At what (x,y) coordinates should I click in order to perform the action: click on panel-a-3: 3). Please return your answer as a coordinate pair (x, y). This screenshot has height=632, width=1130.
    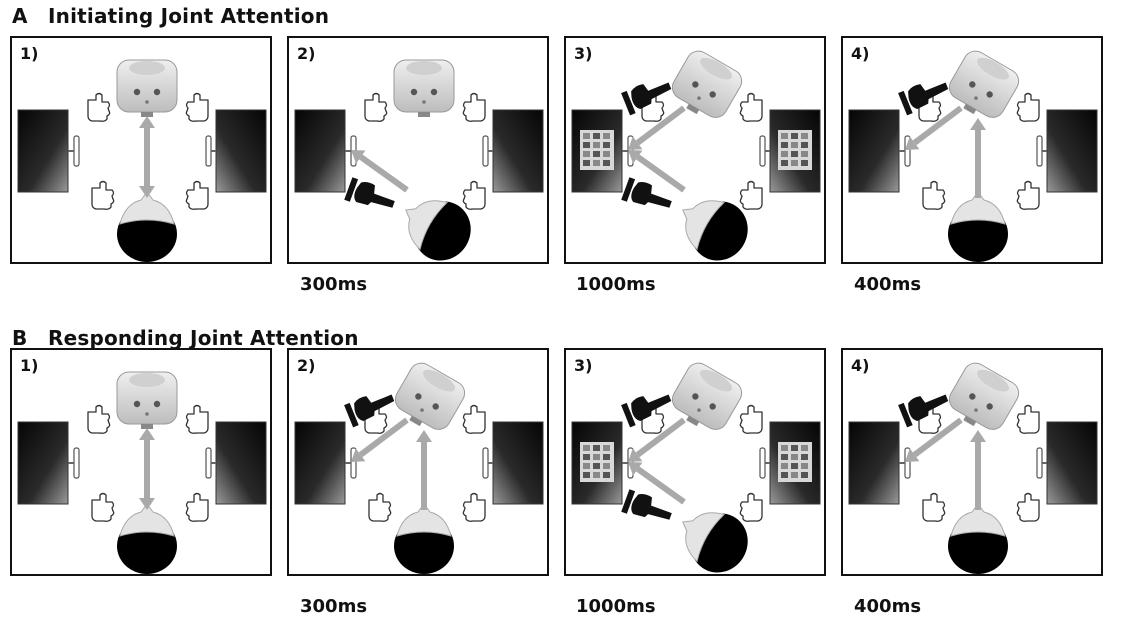
    Looking at the image, I should click on (695, 150).